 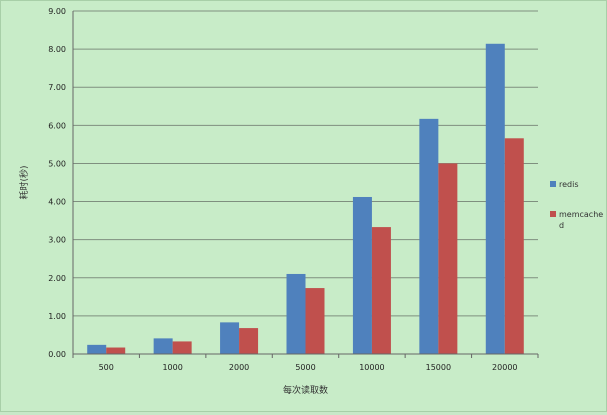 What do you see at coordinates (57, 11) in the screenshot?
I see `y-tick-label: 9.00` at bounding box center [57, 11].